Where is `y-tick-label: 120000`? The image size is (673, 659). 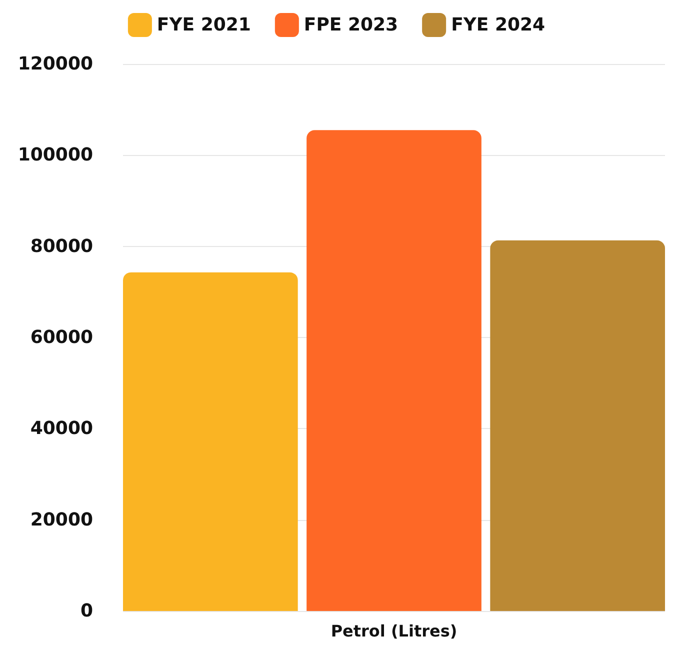
y-tick-label: 120000 is located at coordinates (55, 64).